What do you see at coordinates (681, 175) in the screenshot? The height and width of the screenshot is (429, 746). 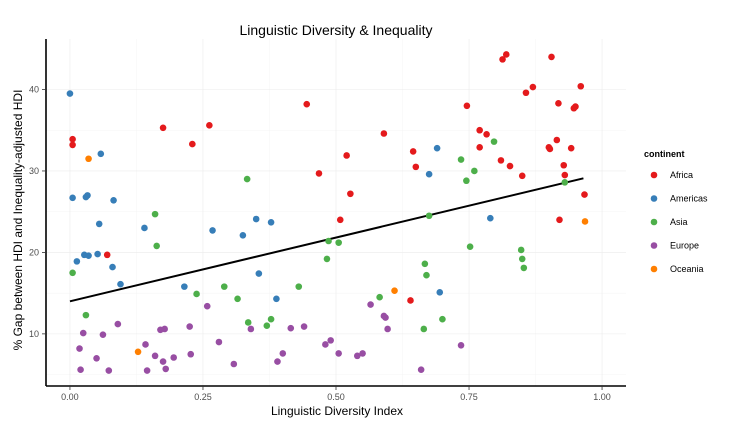 I see `legend-label-africa: Africa` at bounding box center [681, 175].